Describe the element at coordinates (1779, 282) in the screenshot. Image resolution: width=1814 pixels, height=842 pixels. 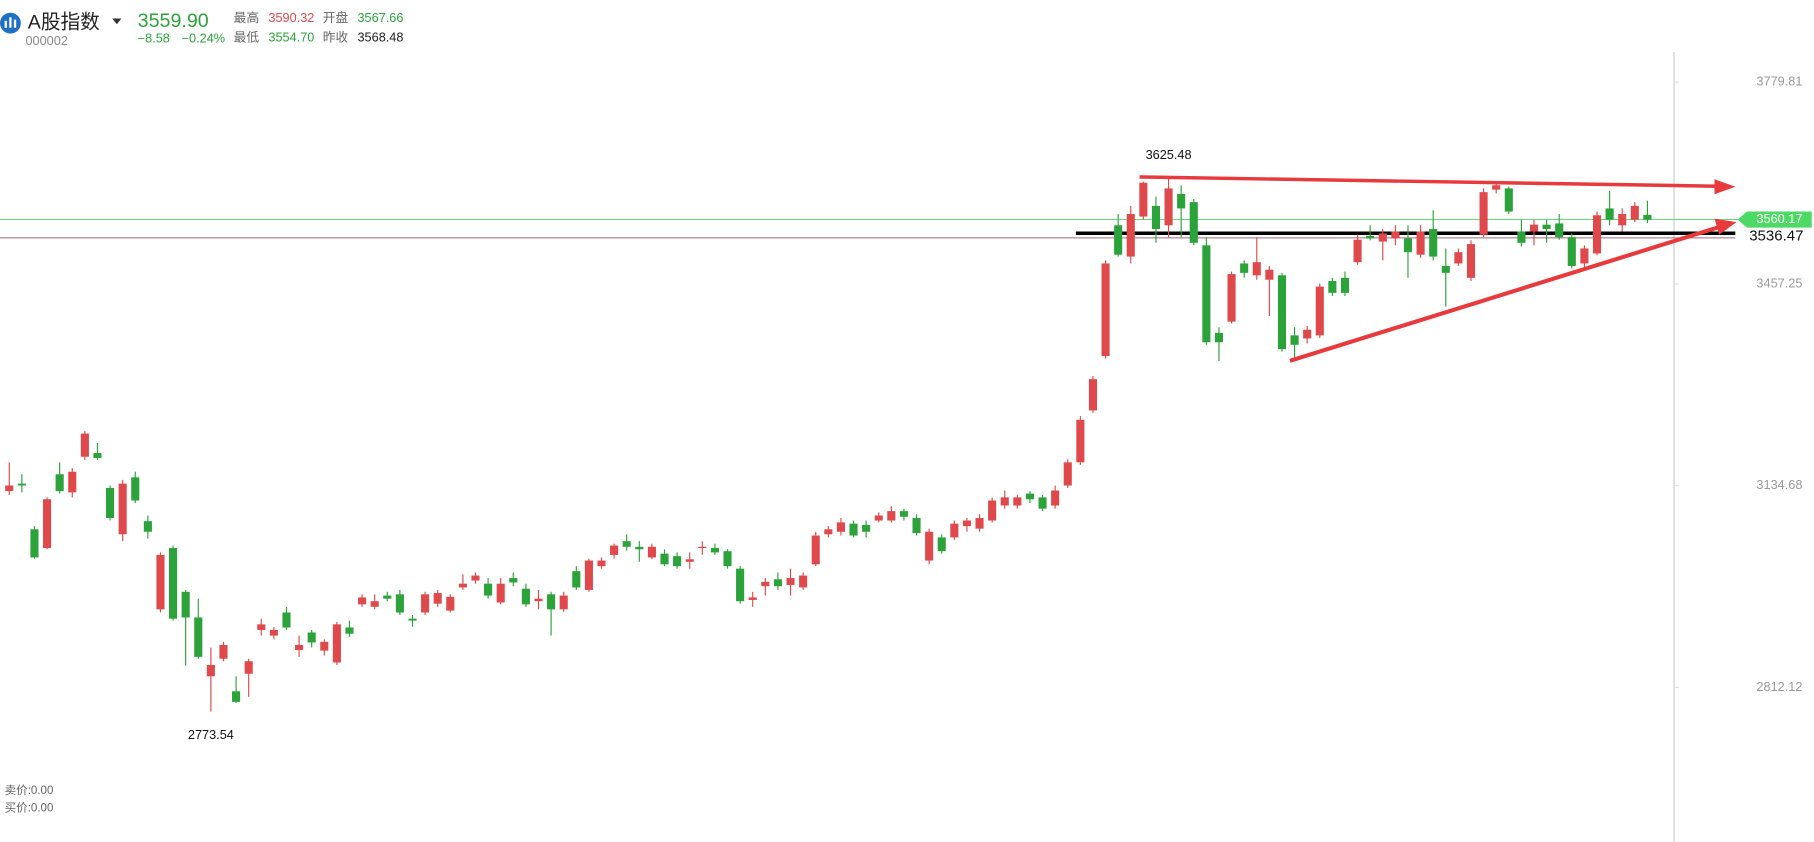
I see `y-tick-label: 3457.25` at that location.